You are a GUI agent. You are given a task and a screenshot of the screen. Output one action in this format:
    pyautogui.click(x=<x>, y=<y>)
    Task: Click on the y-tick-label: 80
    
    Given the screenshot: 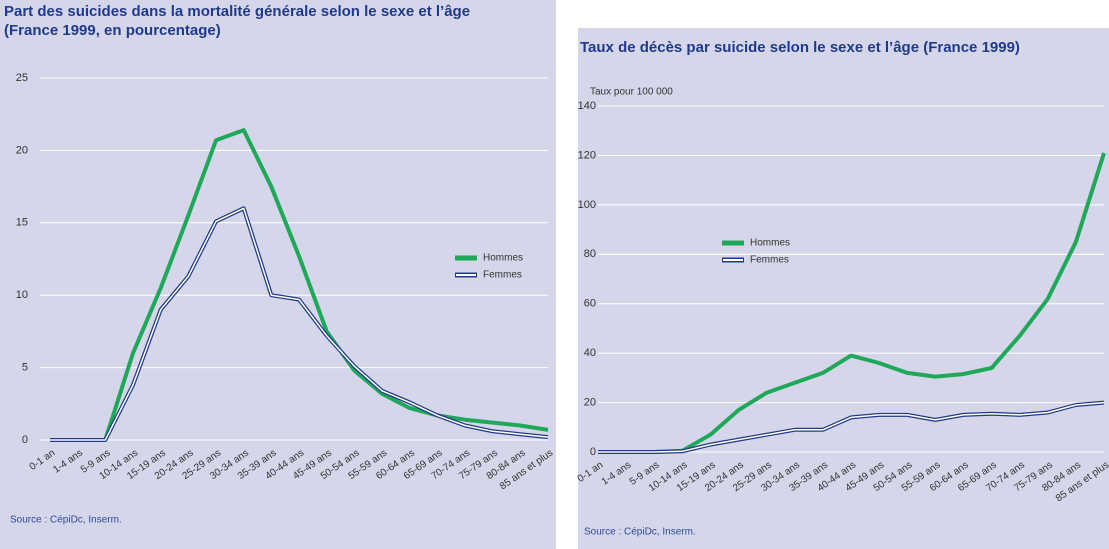 What is the action you would take?
    pyautogui.click(x=590, y=254)
    